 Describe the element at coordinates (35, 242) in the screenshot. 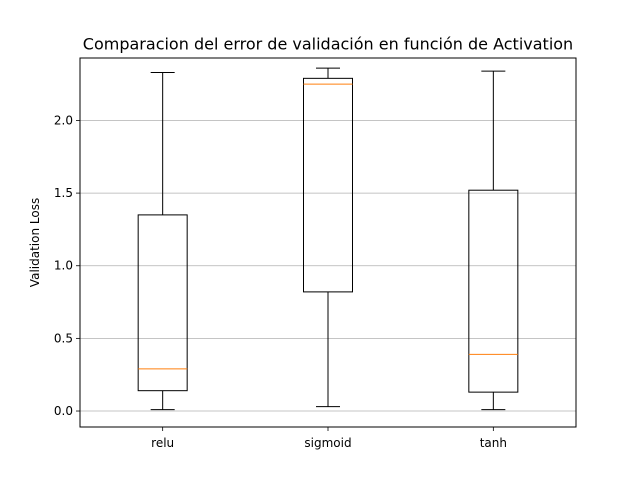

I see `y-axis-label: Validation Loss` at that location.